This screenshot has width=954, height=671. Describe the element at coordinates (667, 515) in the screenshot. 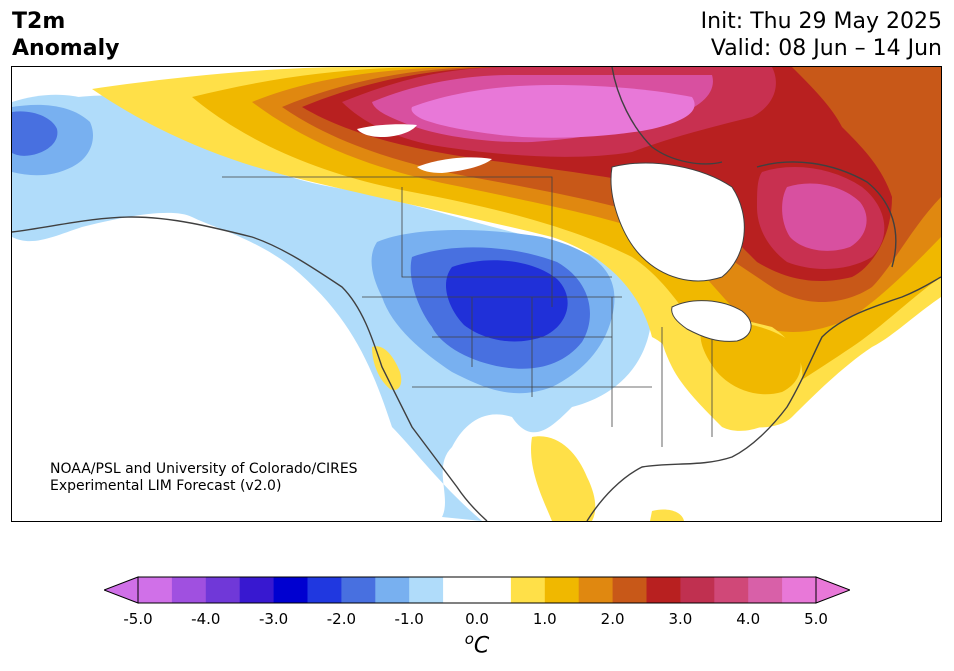

I see `warm-yucatan` at that location.